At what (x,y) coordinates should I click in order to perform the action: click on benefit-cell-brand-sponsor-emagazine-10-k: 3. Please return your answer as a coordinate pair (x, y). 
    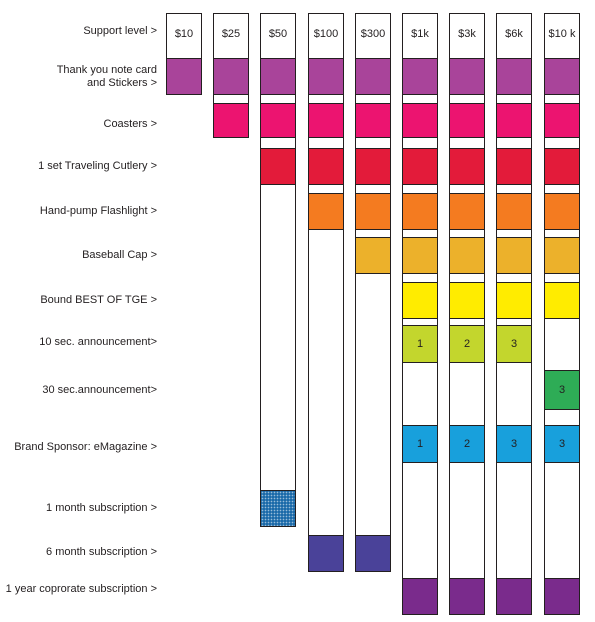
    Looking at the image, I should click on (562, 444).